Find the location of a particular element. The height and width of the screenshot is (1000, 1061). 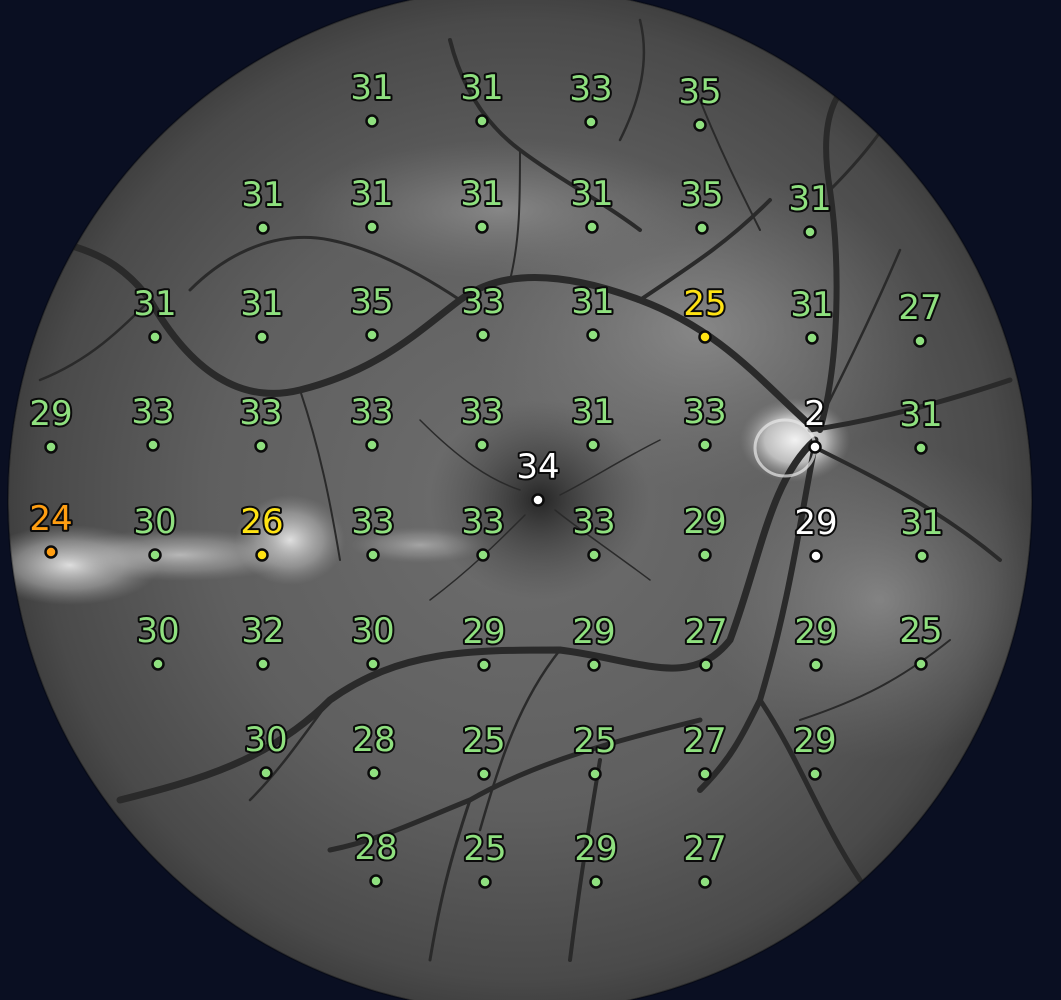

sensitivity-value: 24 is located at coordinates (50, 519).